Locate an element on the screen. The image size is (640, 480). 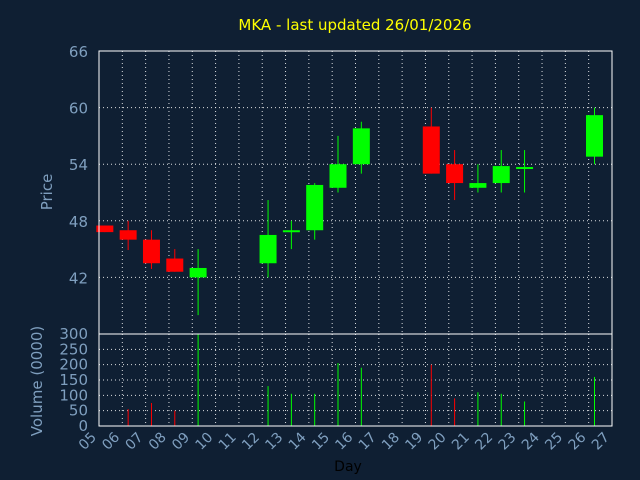
price-tick-label: 48 is located at coordinates (78, 222).